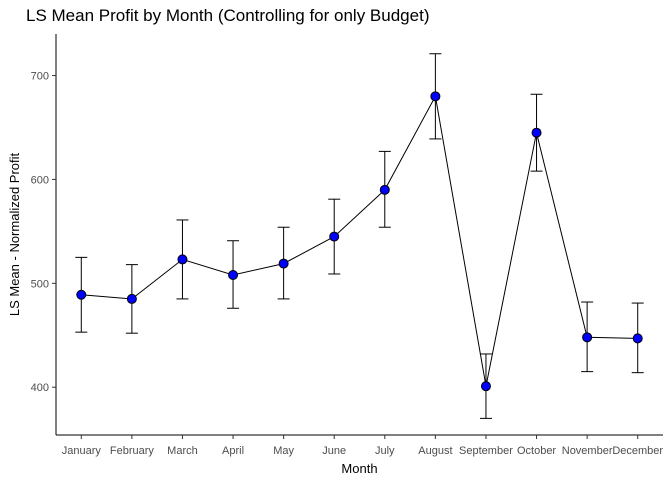 This screenshot has width=672, height=480. What do you see at coordinates (435, 451) in the screenshot?
I see `x-tick-label: August` at bounding box center [435, 451].